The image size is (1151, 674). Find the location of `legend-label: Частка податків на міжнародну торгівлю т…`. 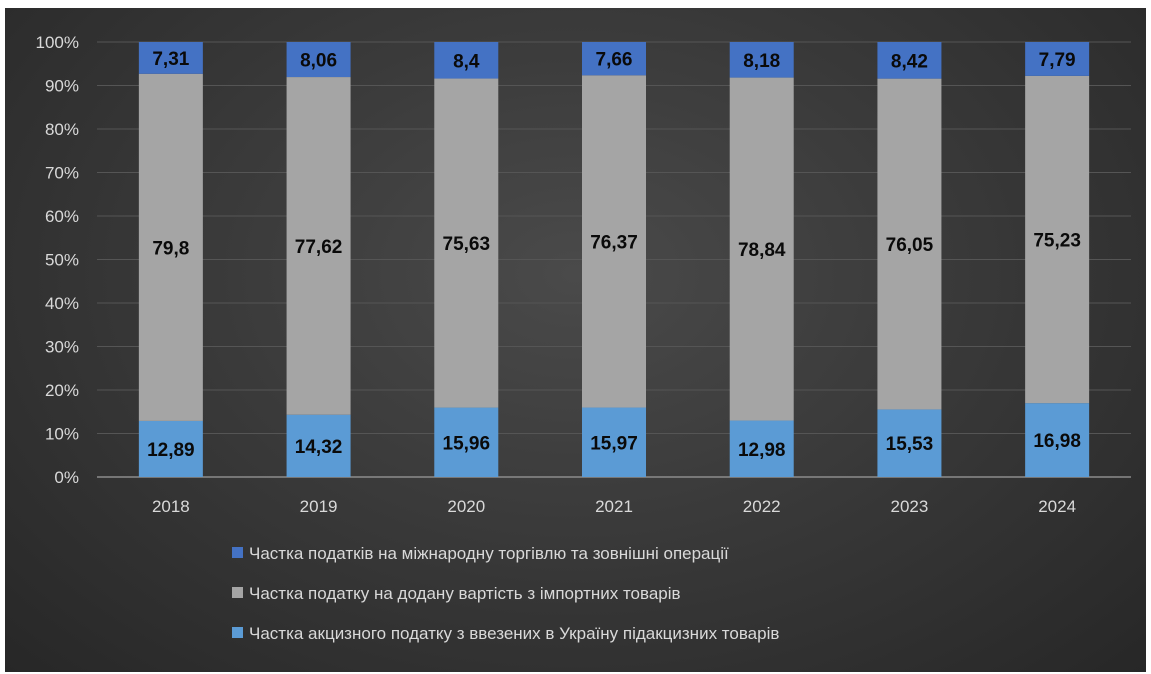

legend-label: Частка податків на міжнародну торгівлю т… is located at coordinates (489, 553).